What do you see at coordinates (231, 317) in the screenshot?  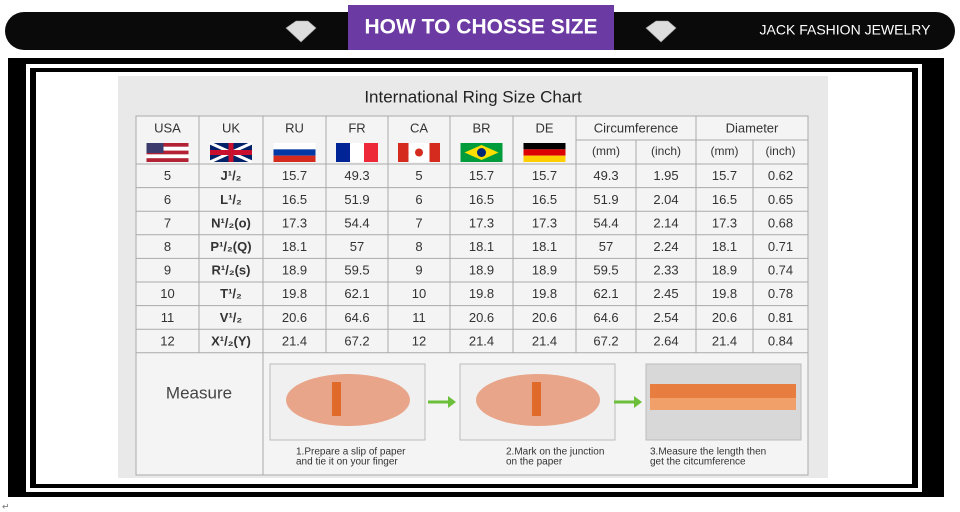 I see `cell: V¹/₂` at bounding box center [231, 317].